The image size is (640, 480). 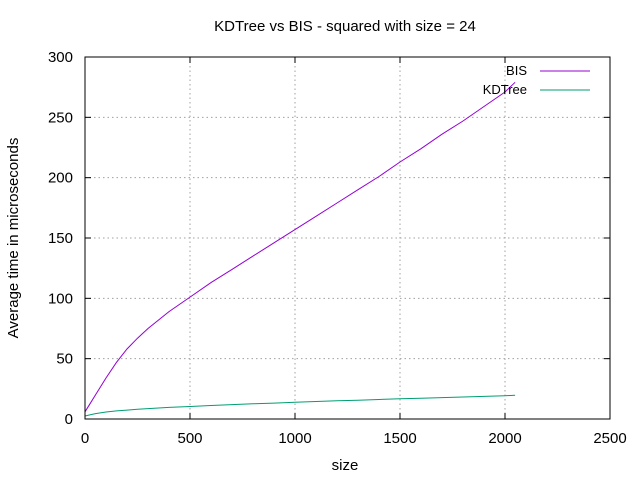 I want to click on legend-label-bis: BIS, so click(x=516, y=70).